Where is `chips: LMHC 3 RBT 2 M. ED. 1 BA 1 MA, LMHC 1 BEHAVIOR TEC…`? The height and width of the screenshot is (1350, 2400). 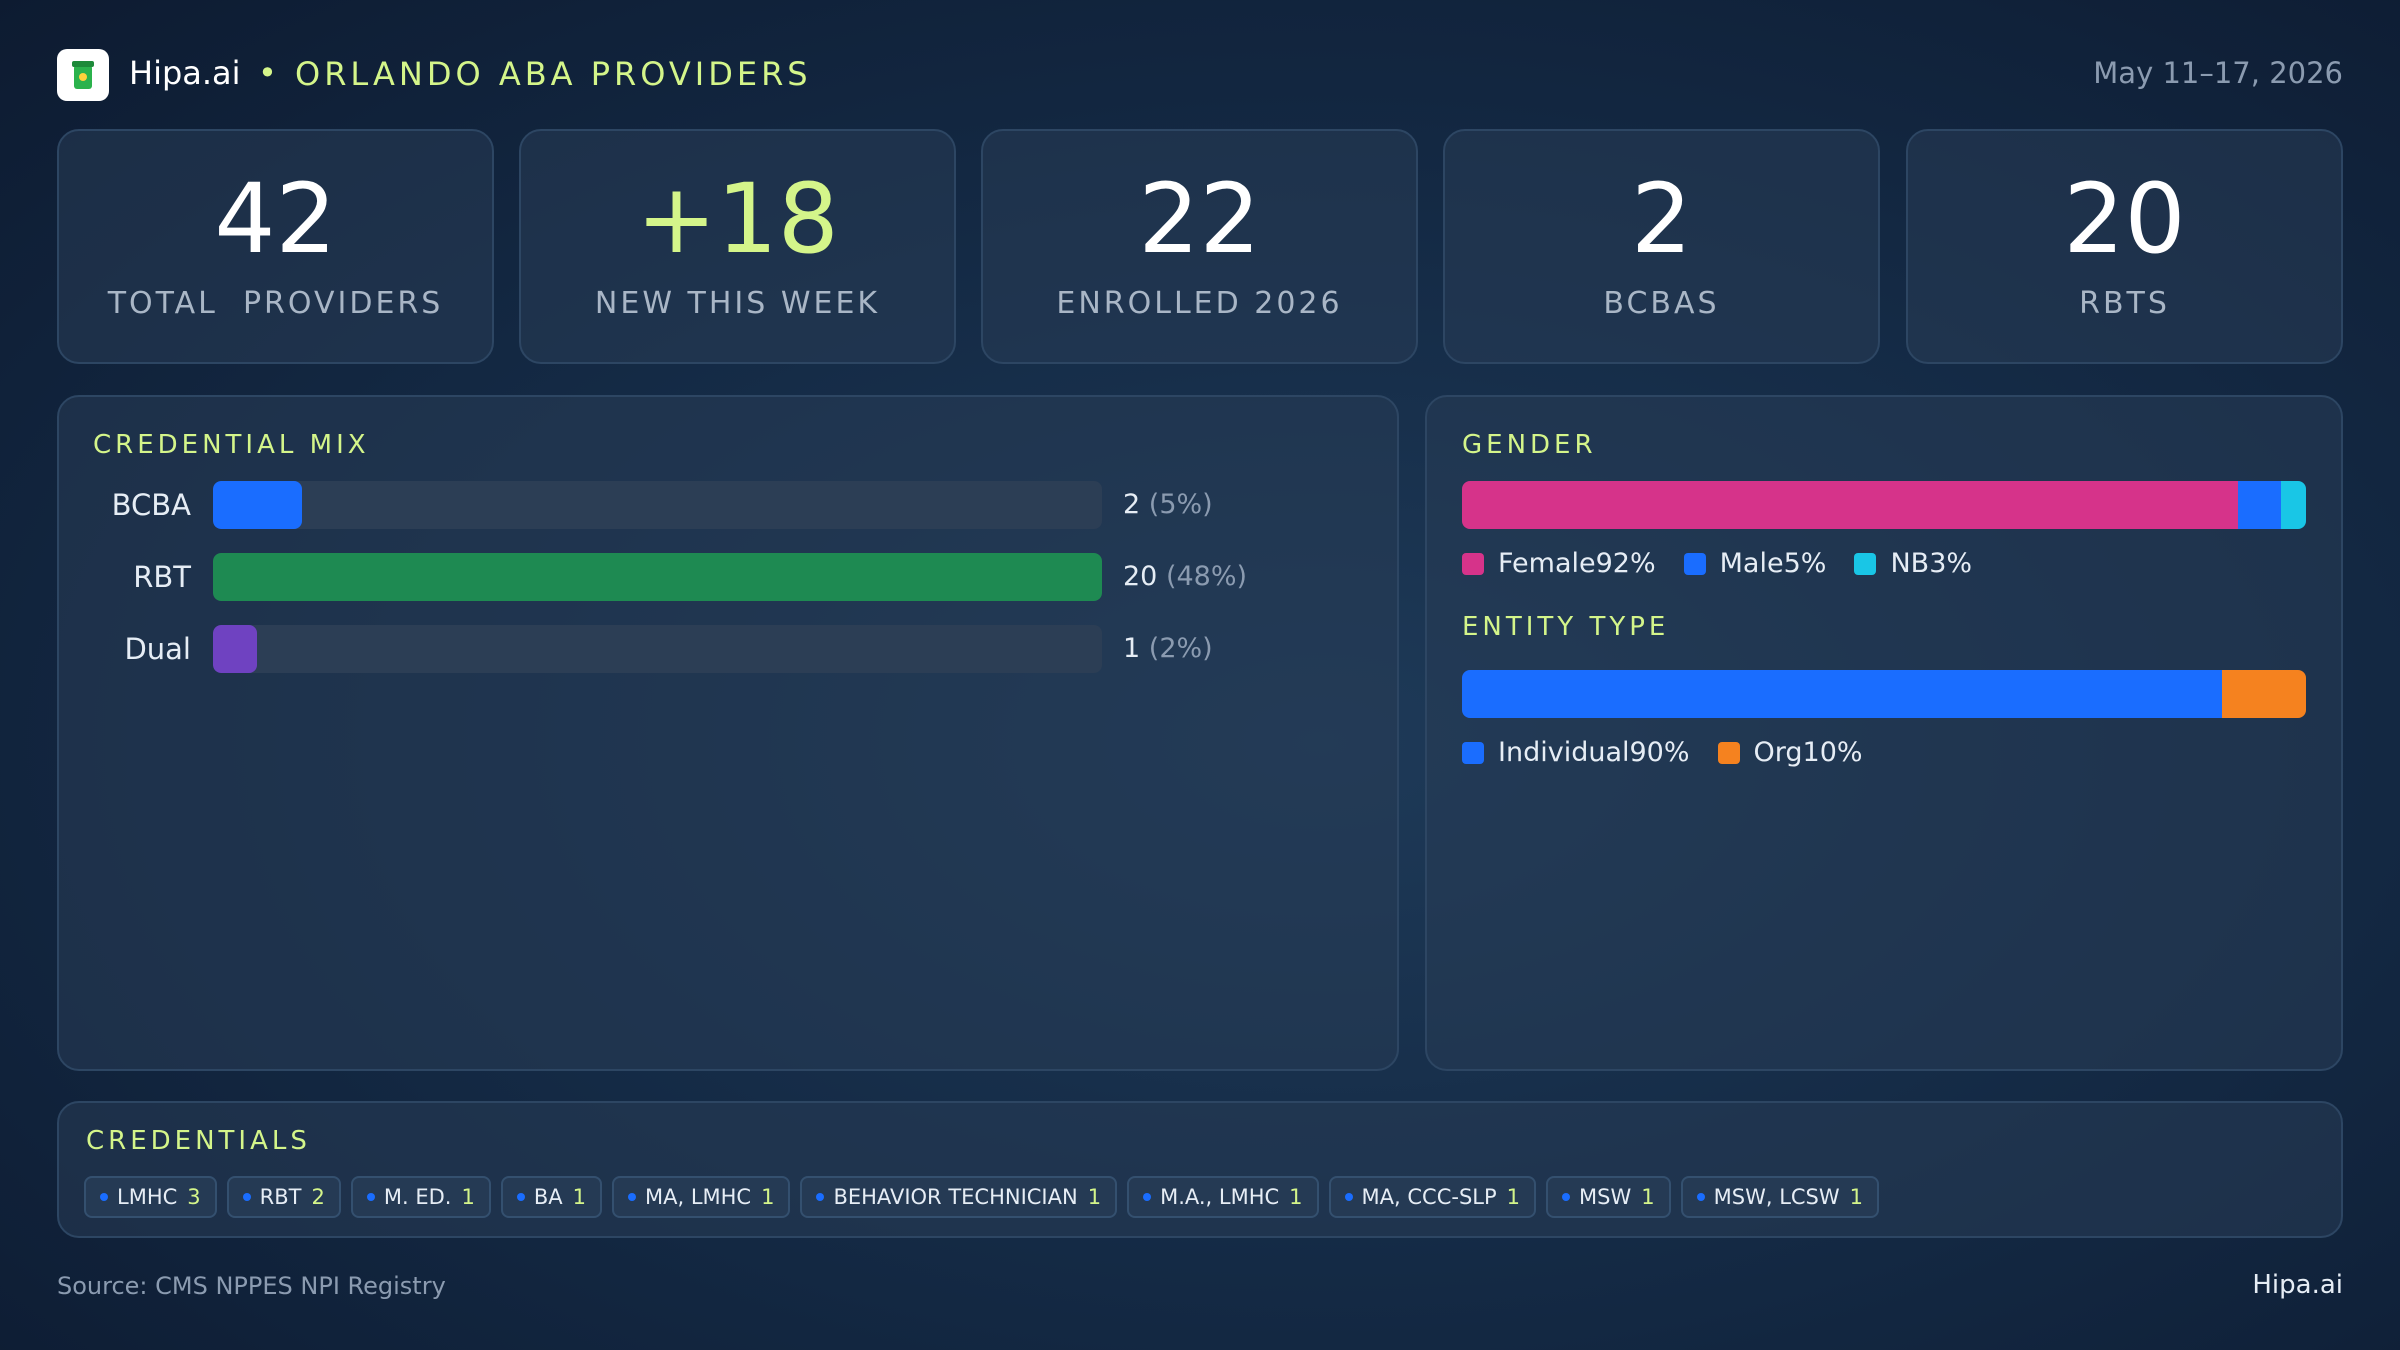 chips: LMHC 3 RBT 2 M. ED. 1 BA 1 MA, LMHC 1 BEHAVIOR TEC… is located at coordinates (982, 1197).